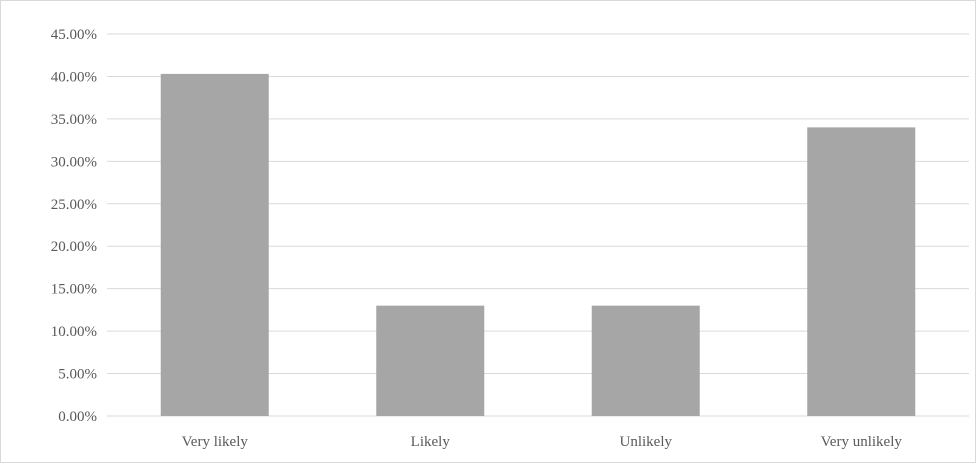 The image size is (976, 464). Describe the element at coordinates (74, 247) in the screenshot. I see `y-tick-label: 20.00%` at that location.